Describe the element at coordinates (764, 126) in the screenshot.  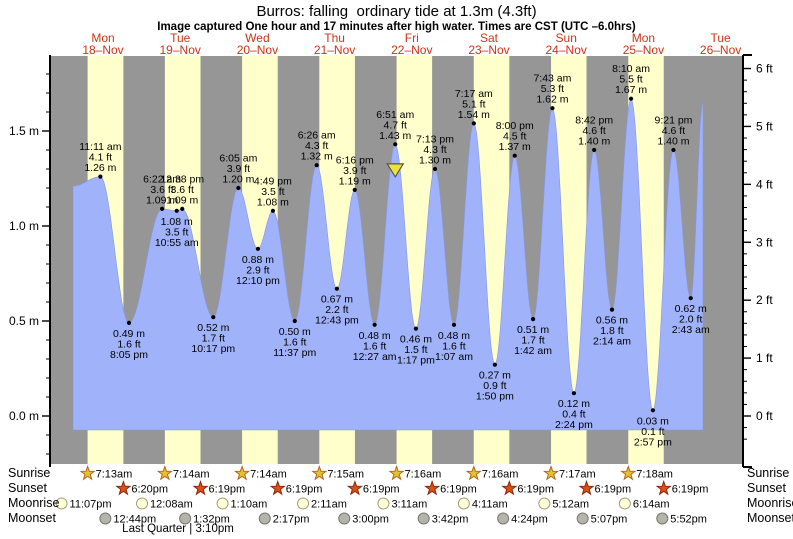
I see `right-tick-label: 5 ft` at that location.